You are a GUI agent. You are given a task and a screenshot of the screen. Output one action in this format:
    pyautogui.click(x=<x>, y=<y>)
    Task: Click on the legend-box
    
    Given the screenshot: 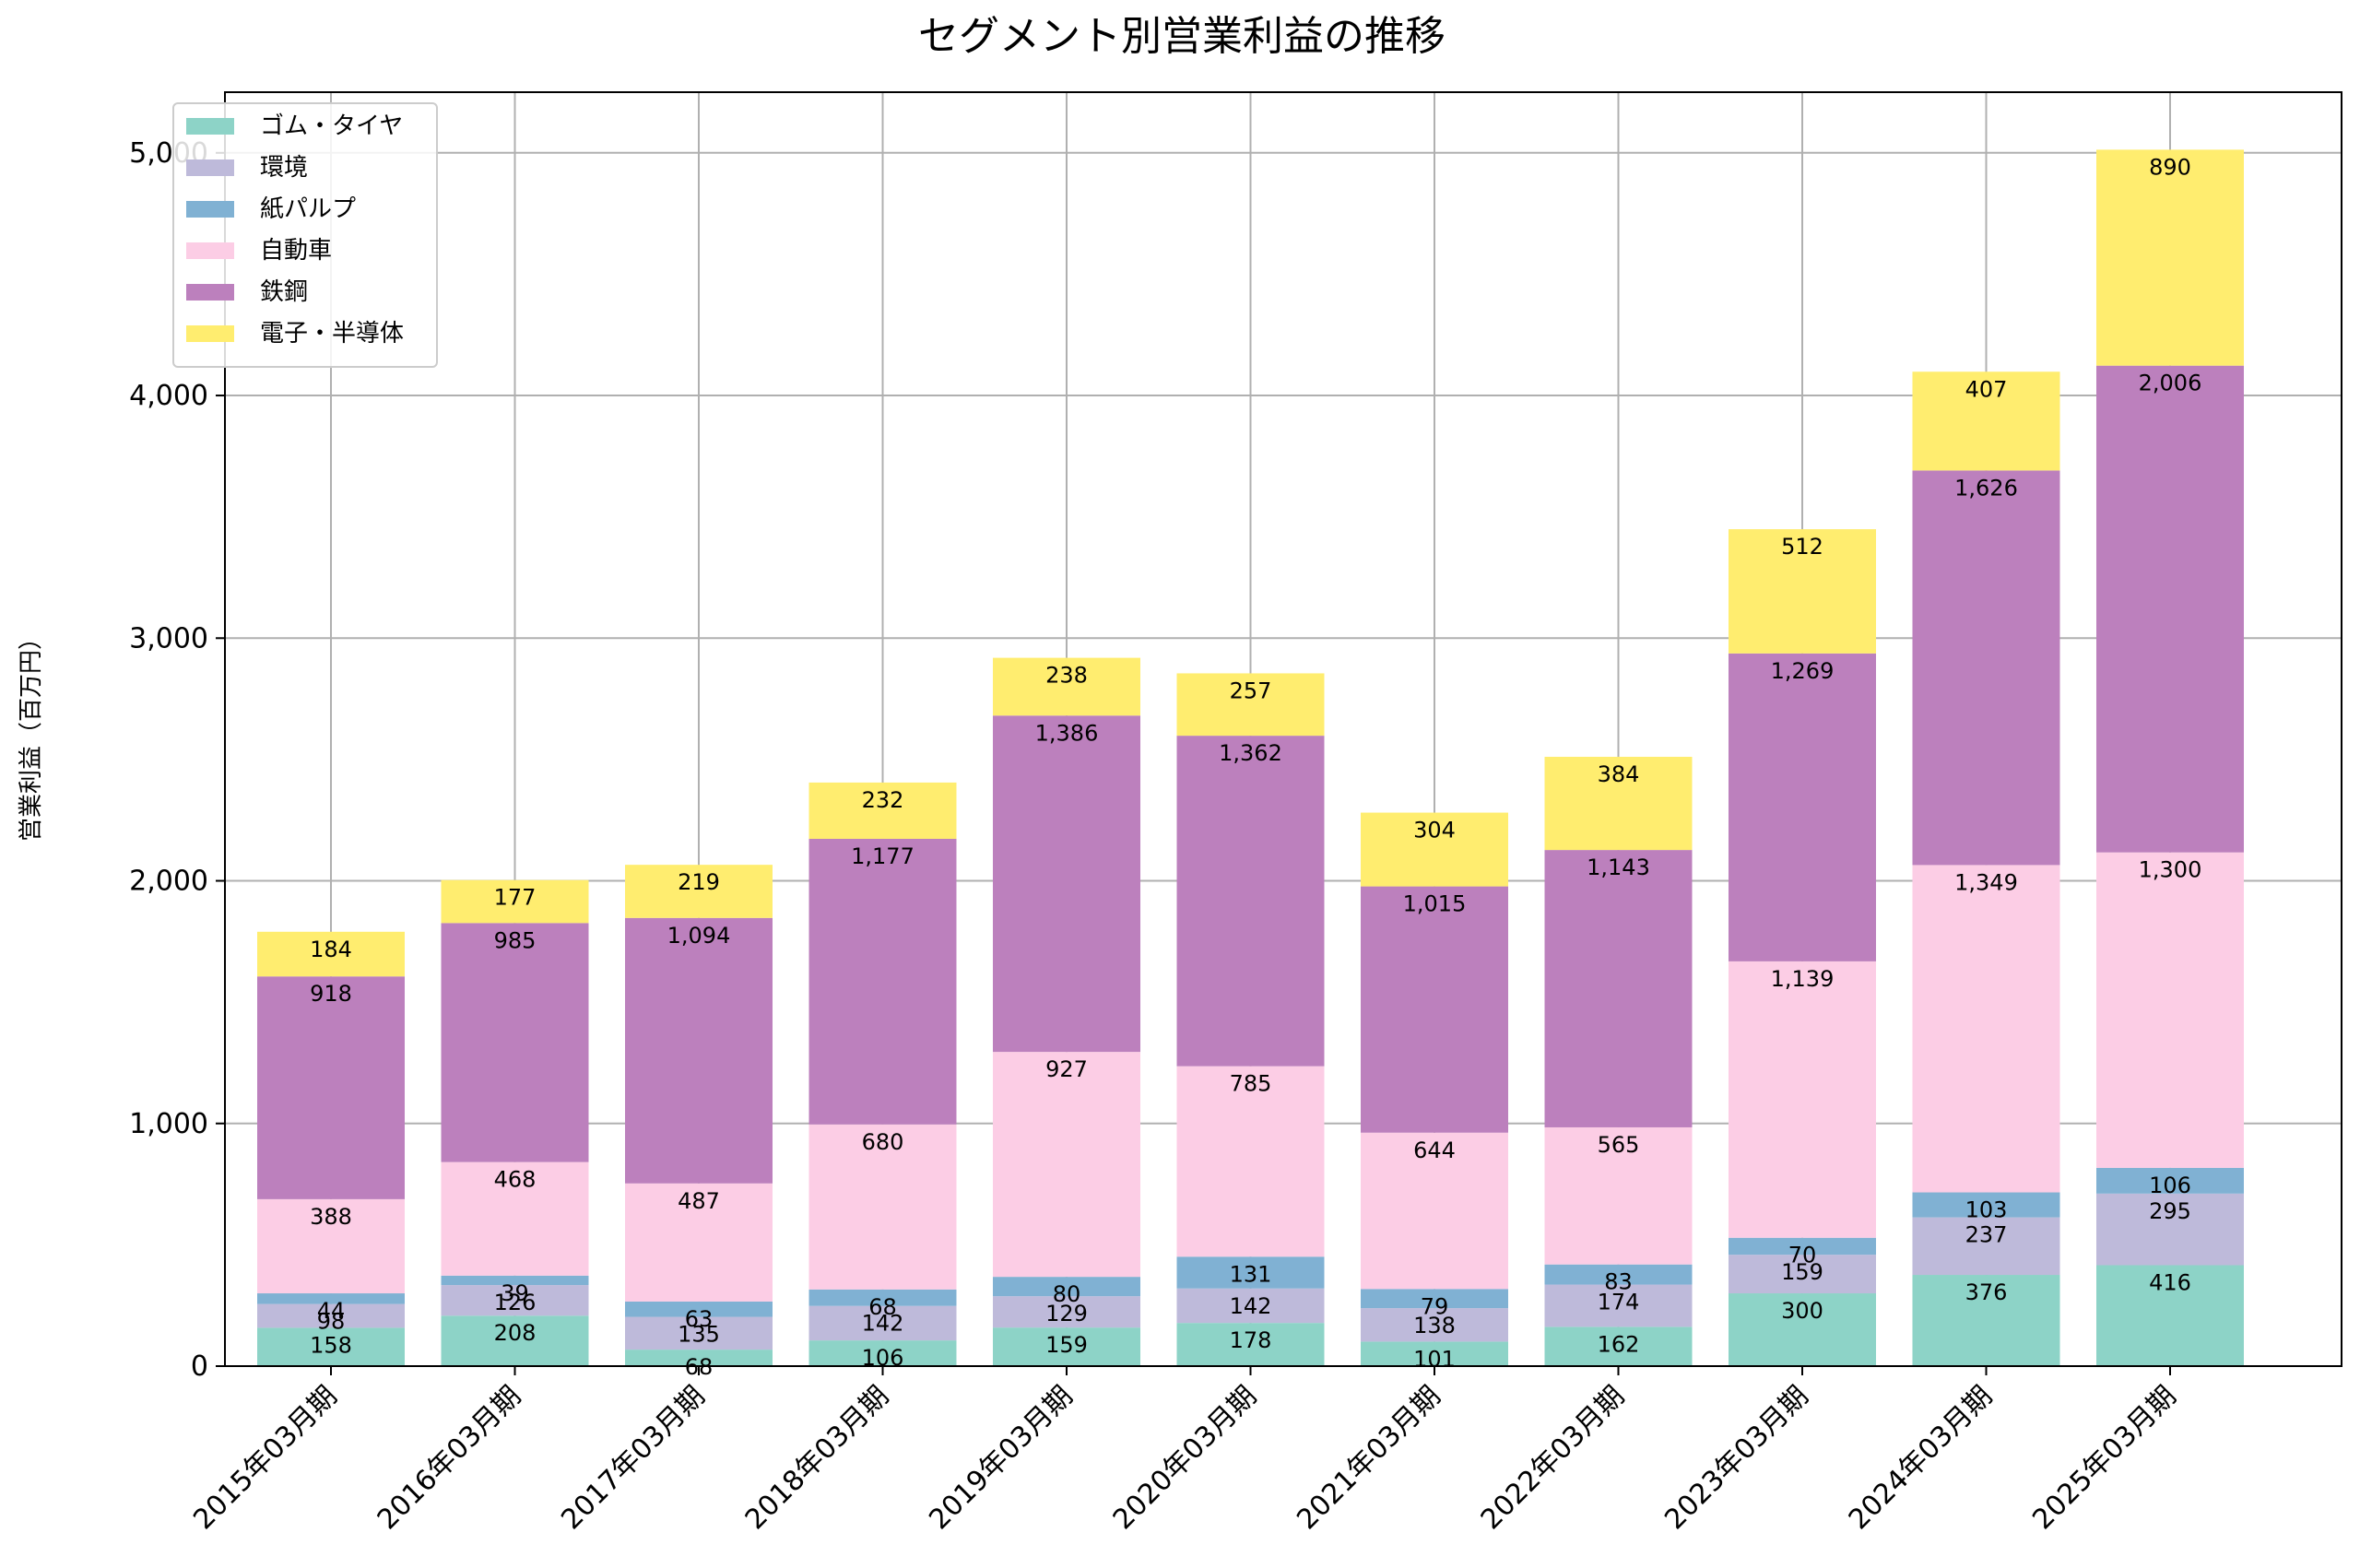 What is the action you would take?
    pyautogui.click(x=305, y=235)
    